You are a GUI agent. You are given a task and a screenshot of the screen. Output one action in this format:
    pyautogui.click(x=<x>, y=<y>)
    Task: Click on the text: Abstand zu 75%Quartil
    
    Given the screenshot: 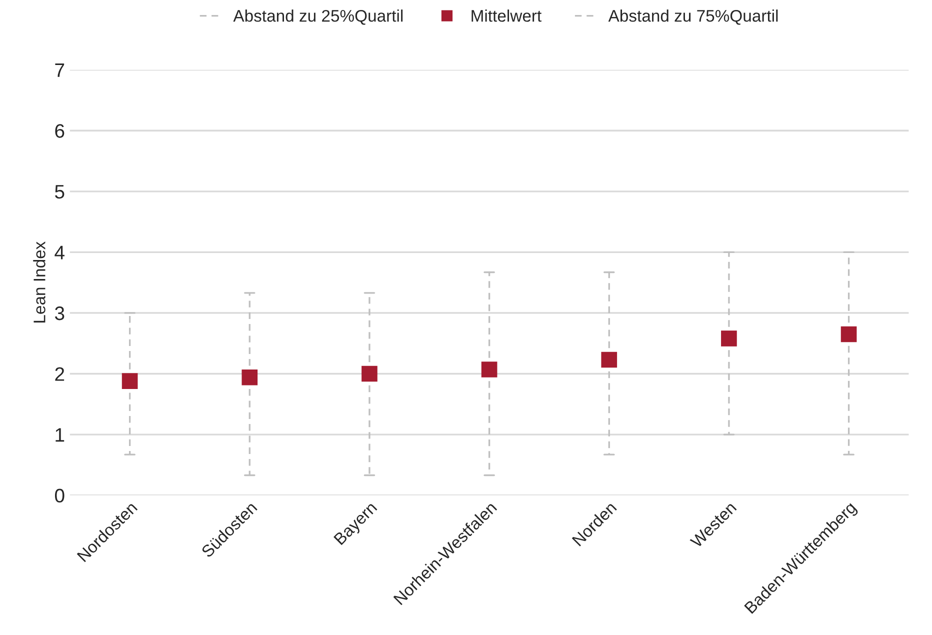 What is the action you would take?
    pyautogui.click(x=693, y=17)
    